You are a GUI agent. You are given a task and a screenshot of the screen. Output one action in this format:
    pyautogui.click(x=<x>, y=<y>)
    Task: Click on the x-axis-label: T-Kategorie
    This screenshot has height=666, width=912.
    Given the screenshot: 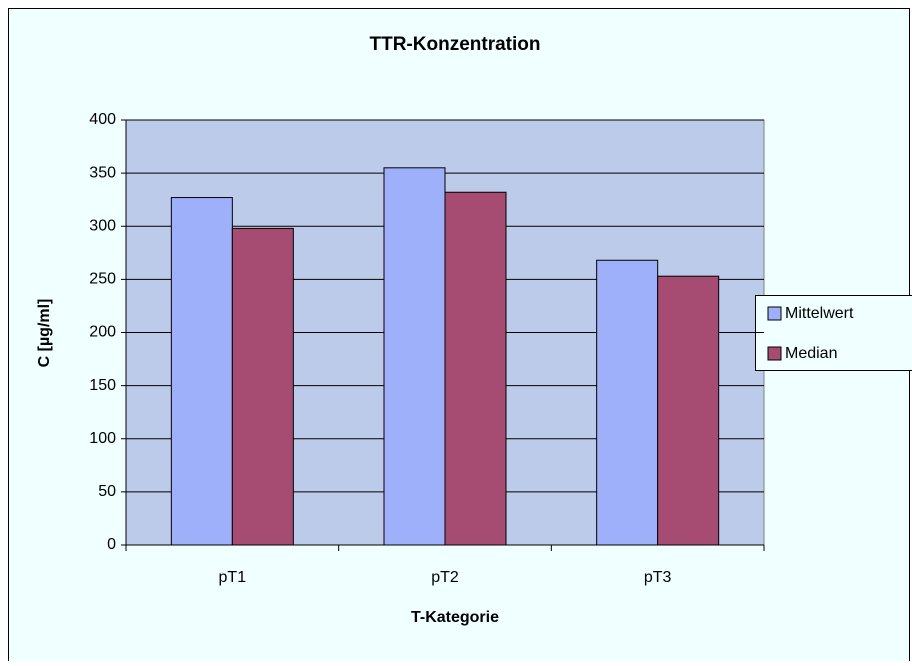 What is the action you would take?
    pyautogui.click(x=455, y=617)
    